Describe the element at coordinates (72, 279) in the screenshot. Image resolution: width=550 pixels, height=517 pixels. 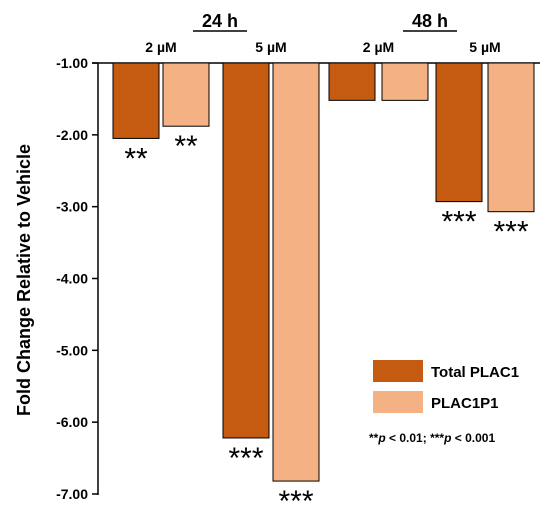
I see `y-tick-label: -4.00` at that location.